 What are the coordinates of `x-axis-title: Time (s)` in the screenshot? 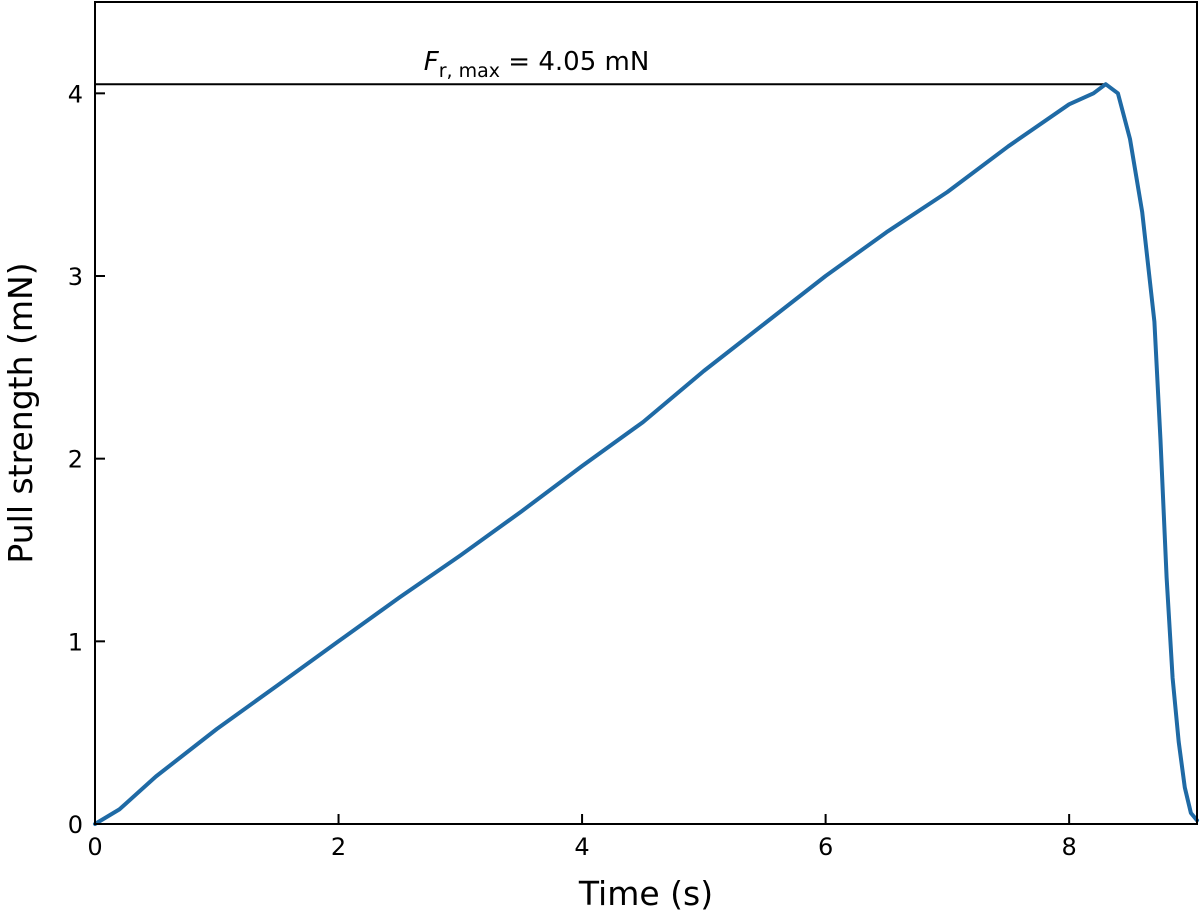 It's located at (645, 893).